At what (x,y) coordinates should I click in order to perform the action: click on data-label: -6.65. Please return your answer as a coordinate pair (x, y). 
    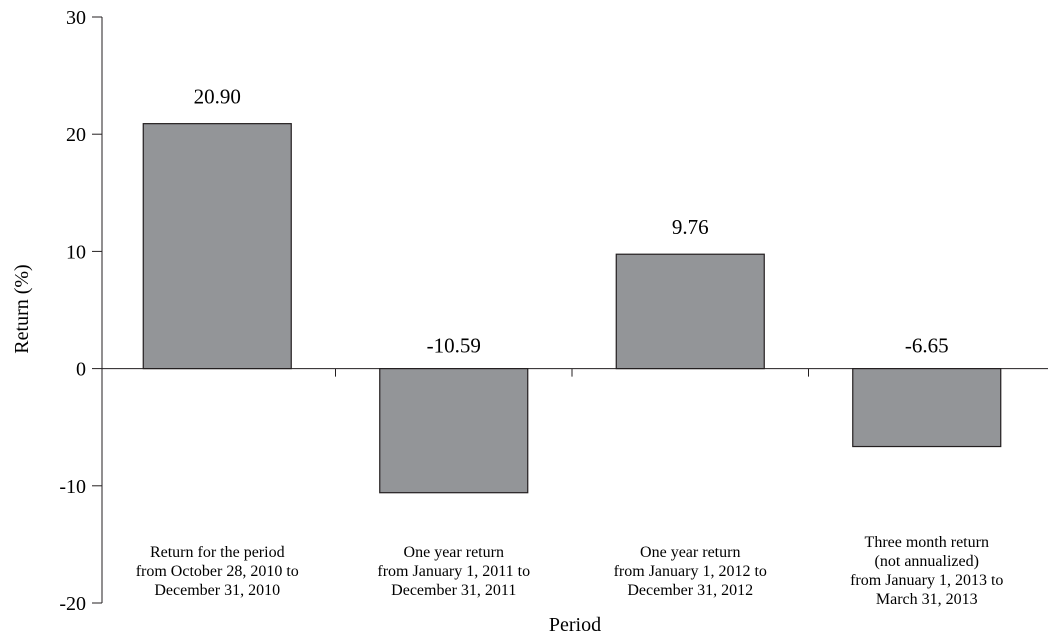
    Looking at the image, I should click on (927, 346).